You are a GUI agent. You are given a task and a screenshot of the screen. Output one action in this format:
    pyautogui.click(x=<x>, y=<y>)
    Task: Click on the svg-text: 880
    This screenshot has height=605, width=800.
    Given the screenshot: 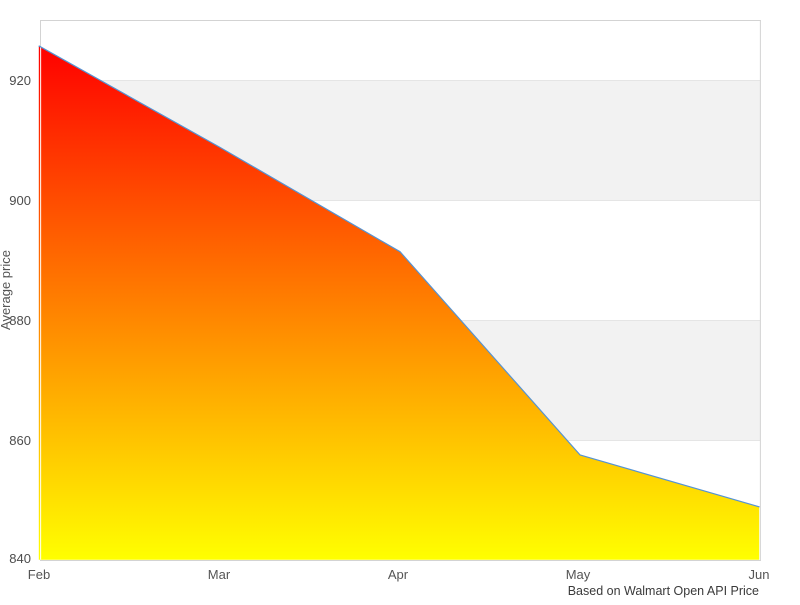 What is the action you would take?
    pyautogui.click(x=20, y=320)
    